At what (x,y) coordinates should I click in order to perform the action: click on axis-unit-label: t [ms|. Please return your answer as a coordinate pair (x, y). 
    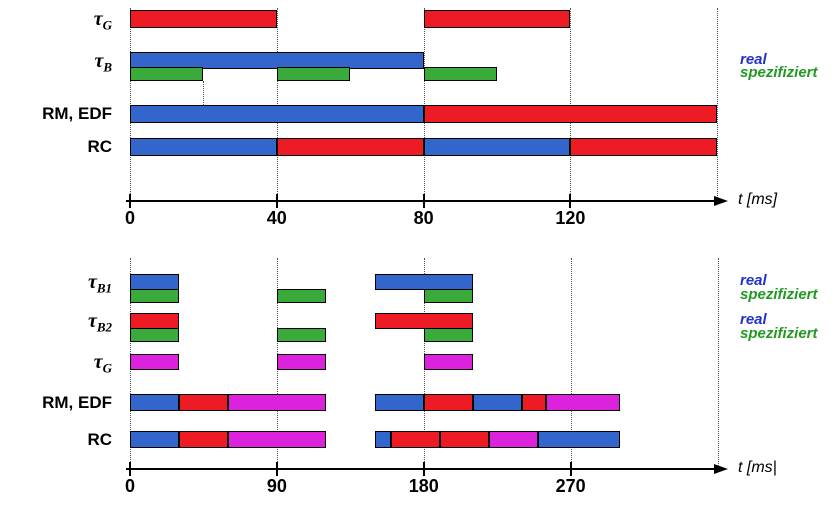
    Looking at the image, I should click on (757, 467).